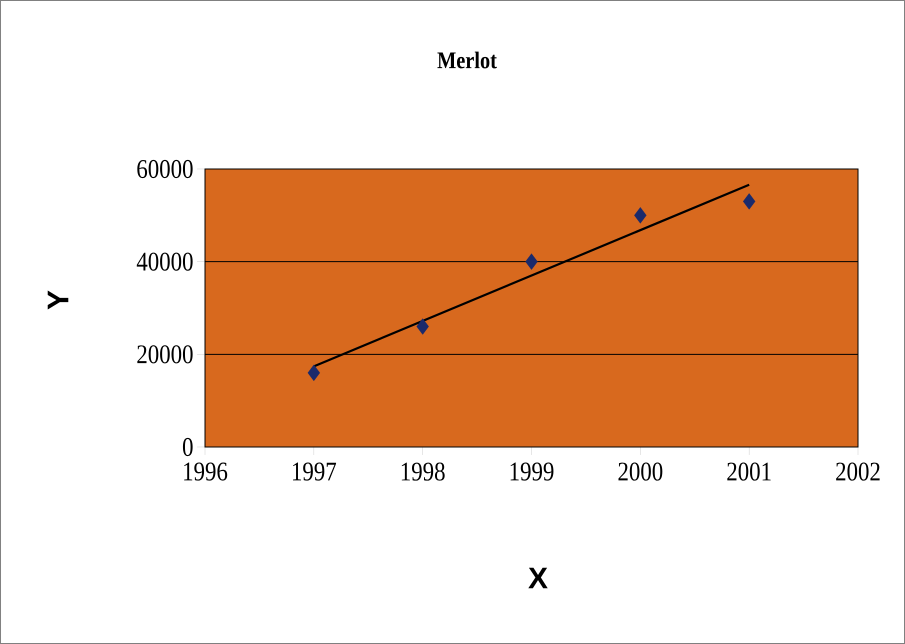 The width and height of the screenshot is (905, 644). What do you see at coordinates (532, 471) in the screenshot?
I see `x-tick-label: 1999` at bounding box center [532, 471].